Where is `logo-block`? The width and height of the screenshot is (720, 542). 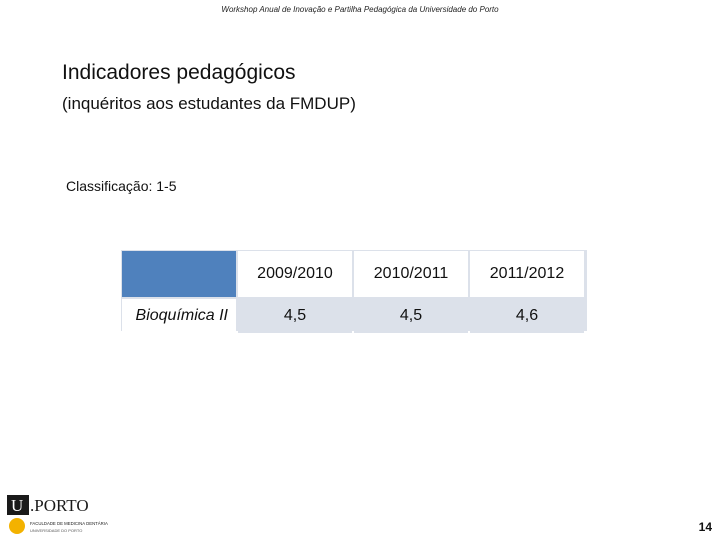 logo-block is located at coordinates (18, 505).